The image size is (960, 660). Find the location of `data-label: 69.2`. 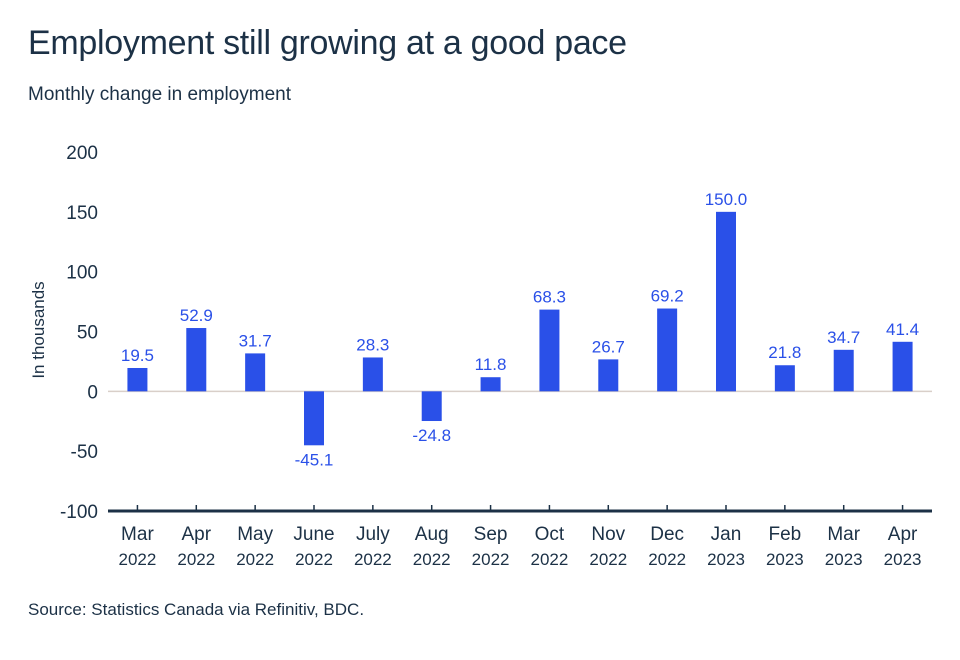

data-label: 69.2 is located at coordinates (667, 296).